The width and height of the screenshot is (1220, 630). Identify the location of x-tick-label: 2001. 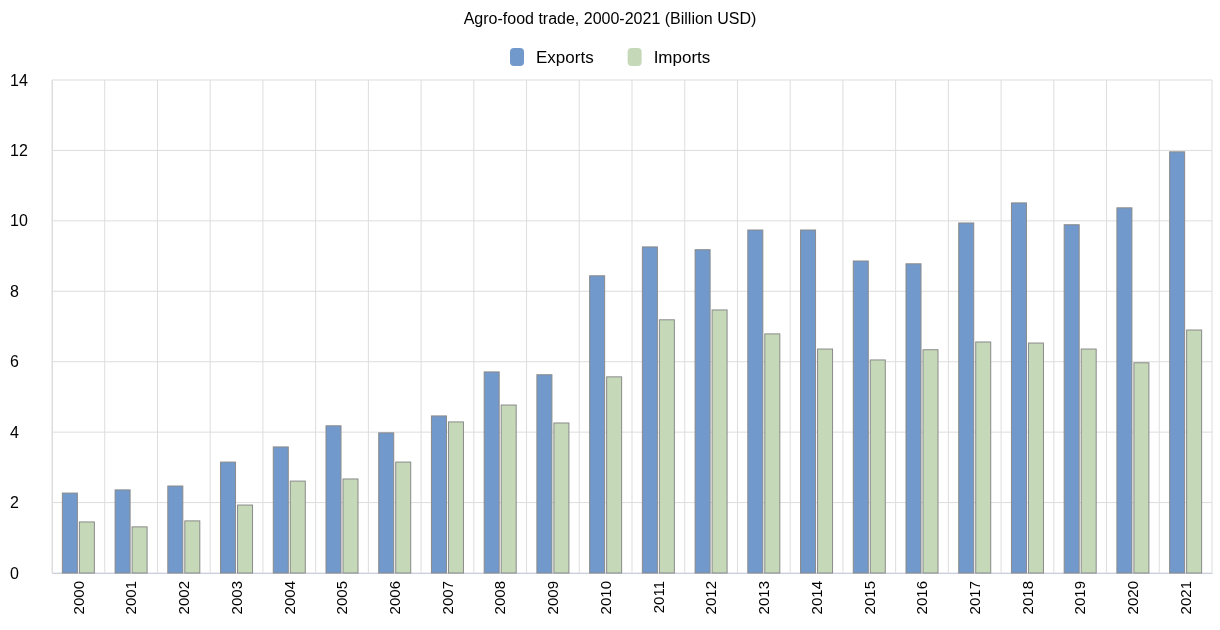
(131, 598).